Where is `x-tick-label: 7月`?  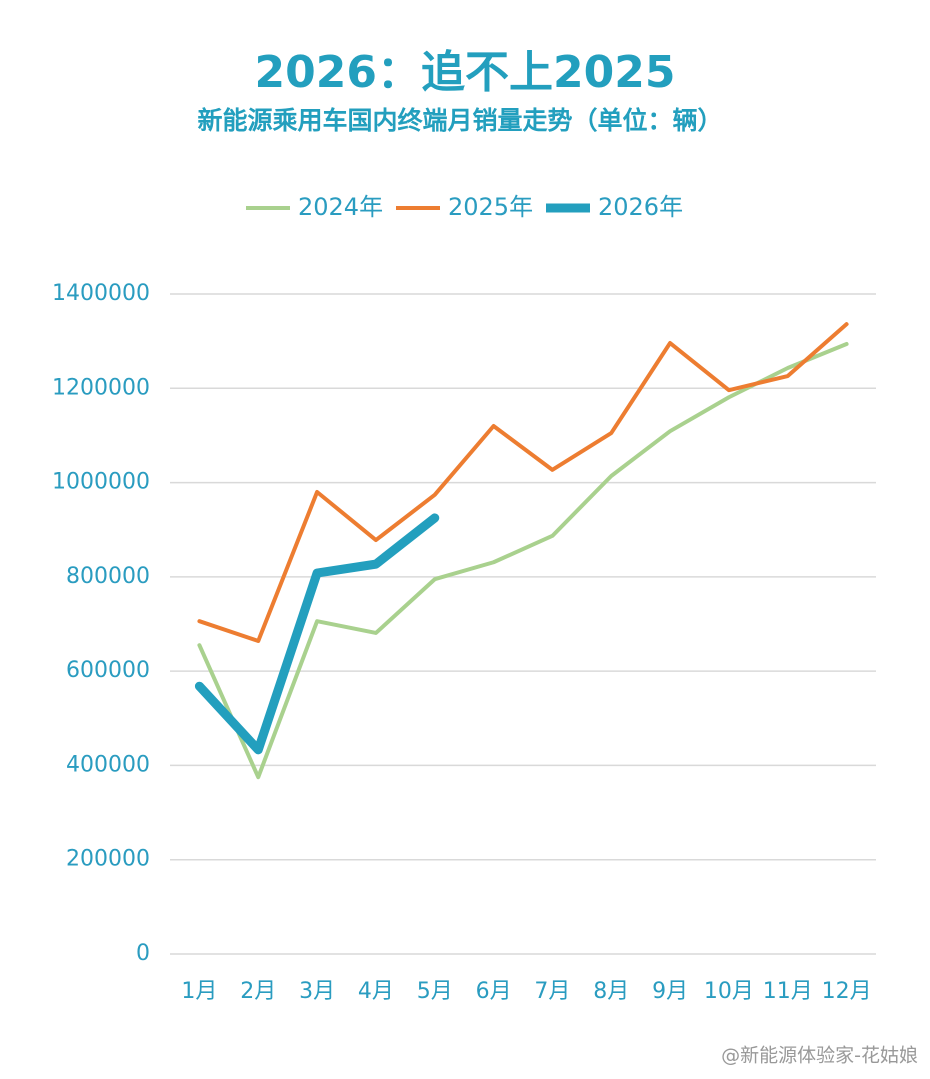 x-tick-label: 7月 is located at coordinates (552, 991).